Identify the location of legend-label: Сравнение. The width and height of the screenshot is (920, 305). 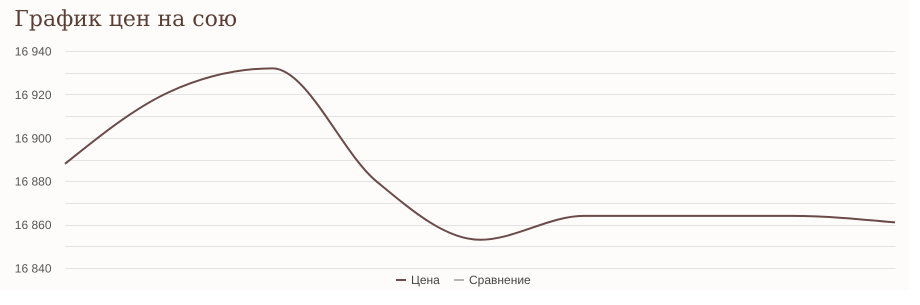
(500, 280).